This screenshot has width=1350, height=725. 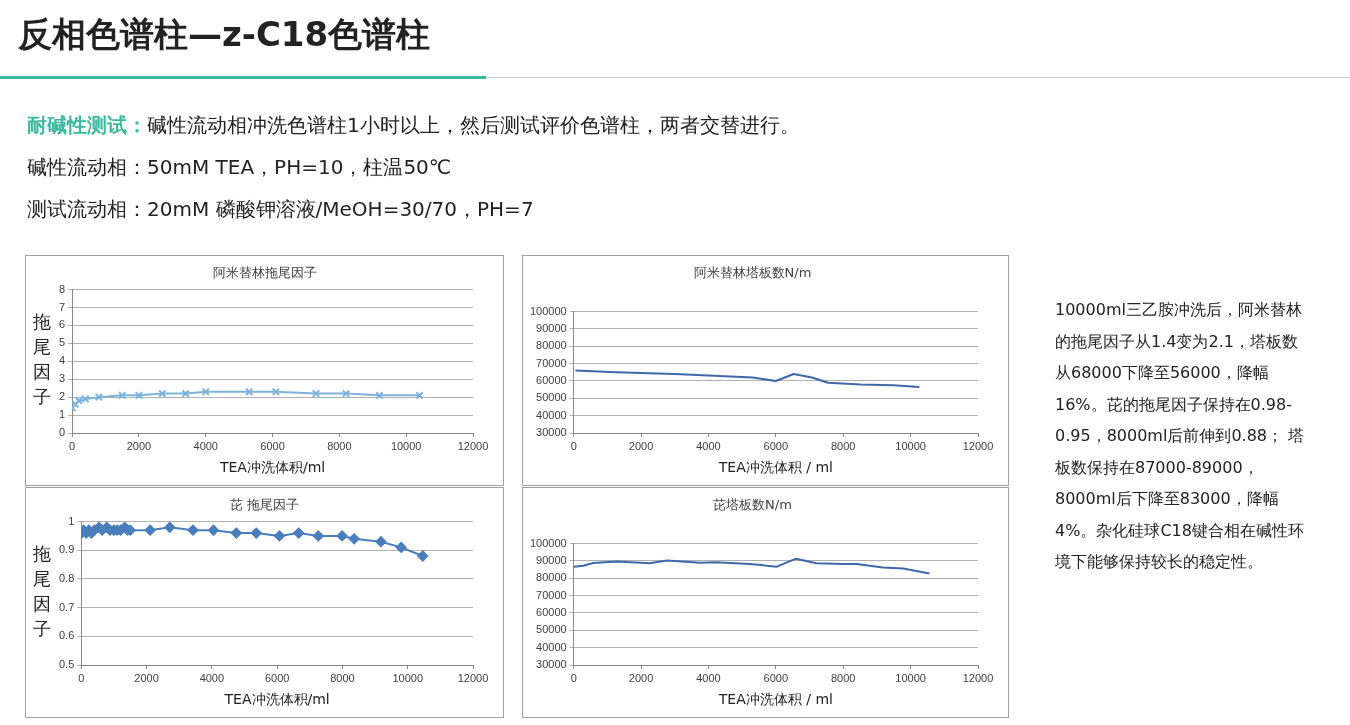 I want to click on text: 碱性流动相冲洗色谱柱1小时以上，然后测试评价色谱柱，两者交替进行。, so click(x=473, y=125).